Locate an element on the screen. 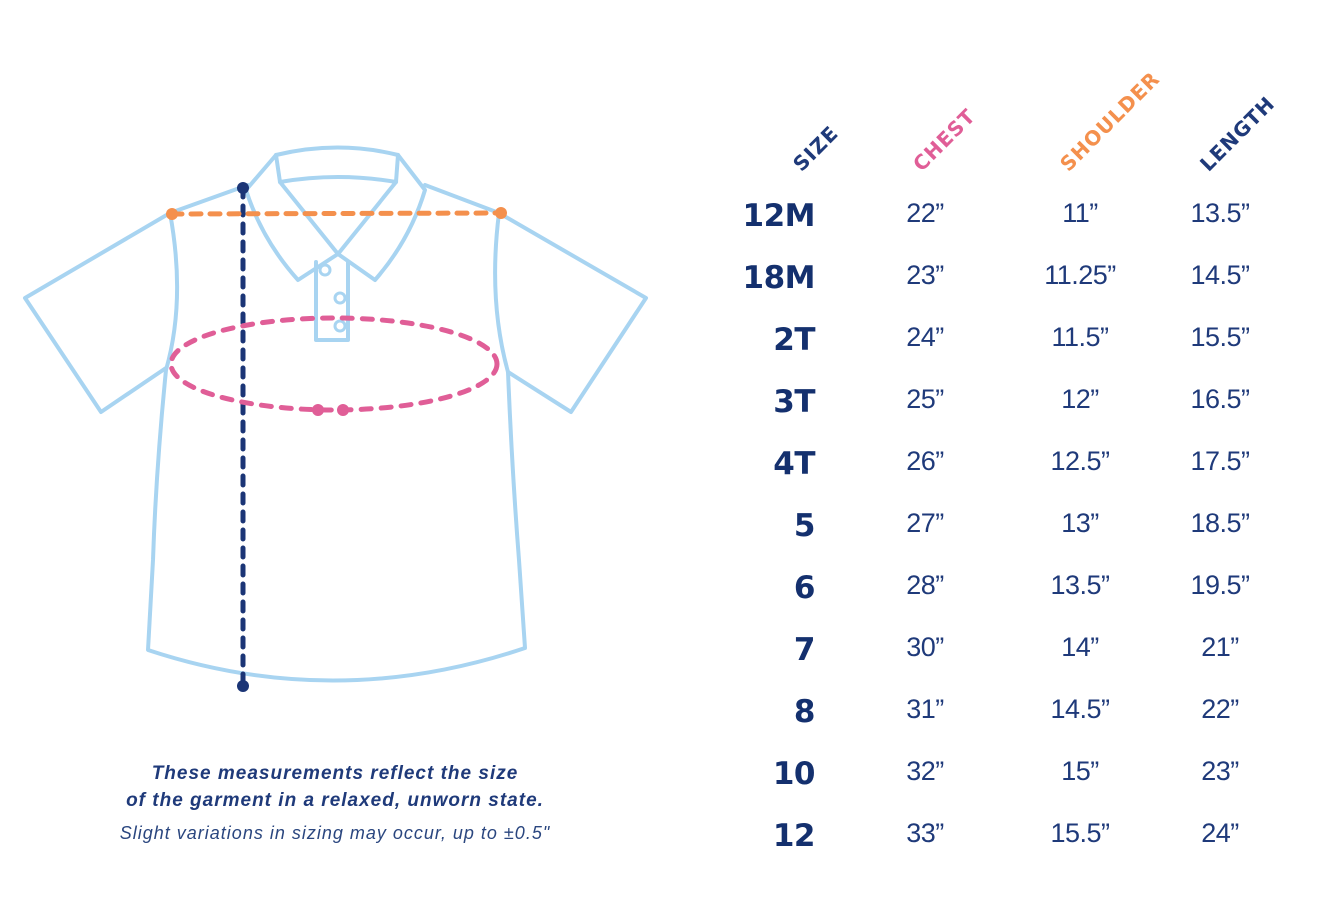 The width and height of the screenshot is (1326, 900). header-shoulder: SHOULDER is located at coordinates (1110, 121).